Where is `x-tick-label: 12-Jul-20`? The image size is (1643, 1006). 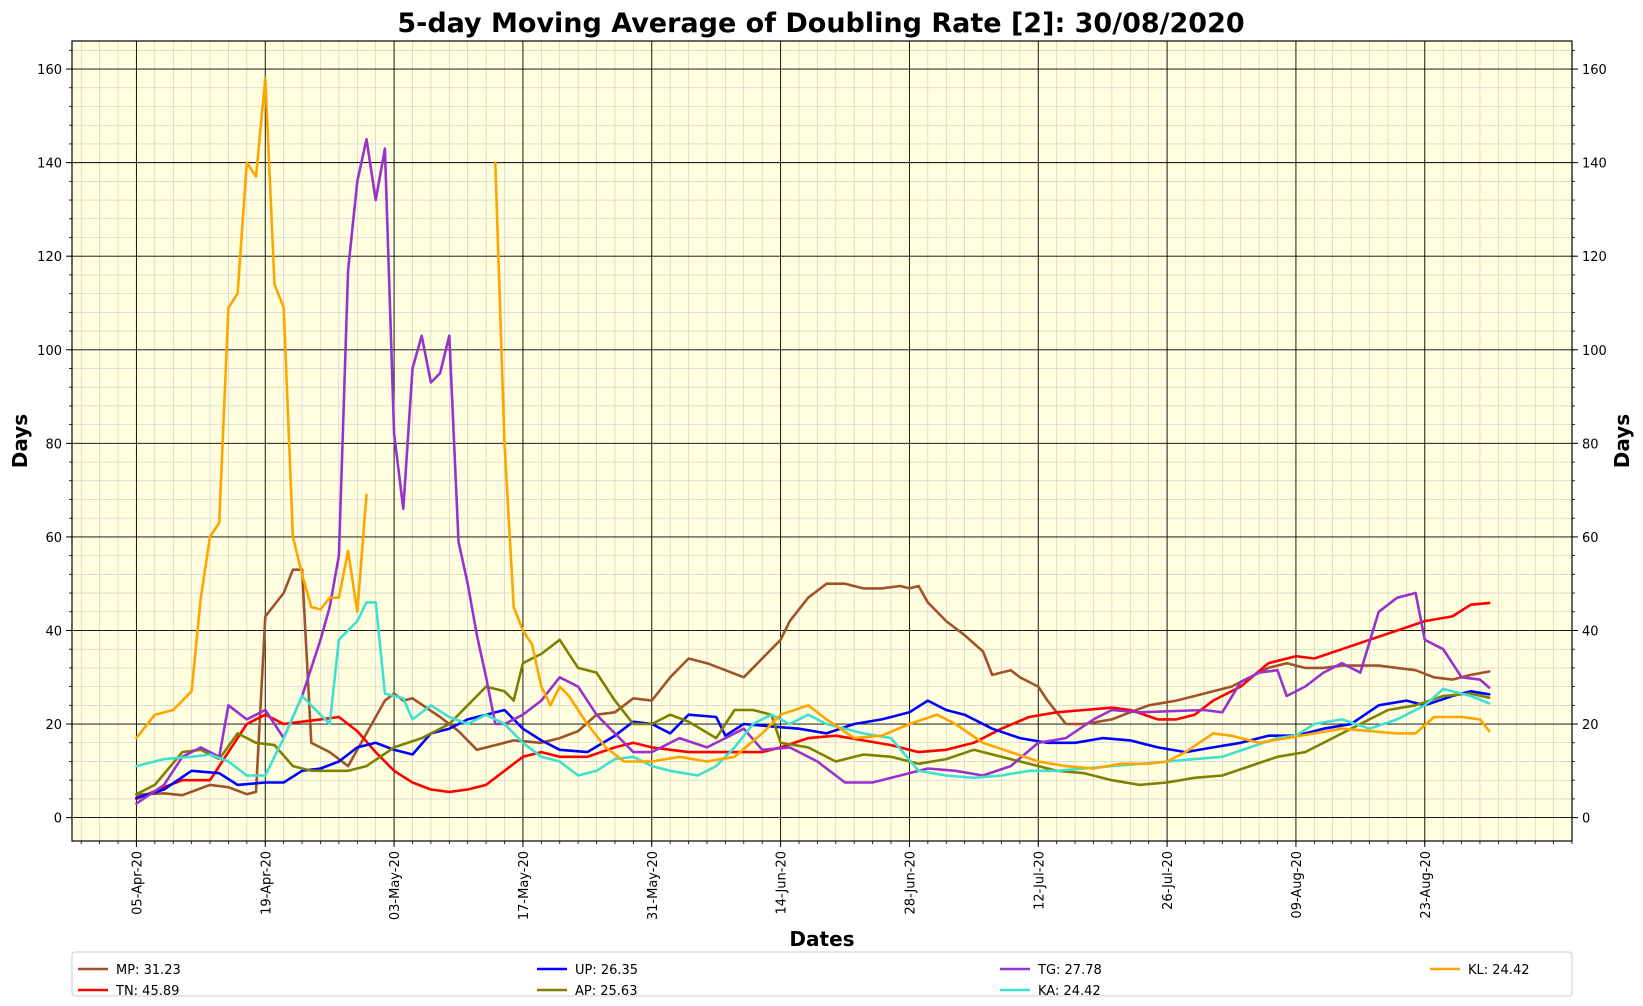 x-tick-label: 12-Jul-20 is located at coordinates (1039, 880).